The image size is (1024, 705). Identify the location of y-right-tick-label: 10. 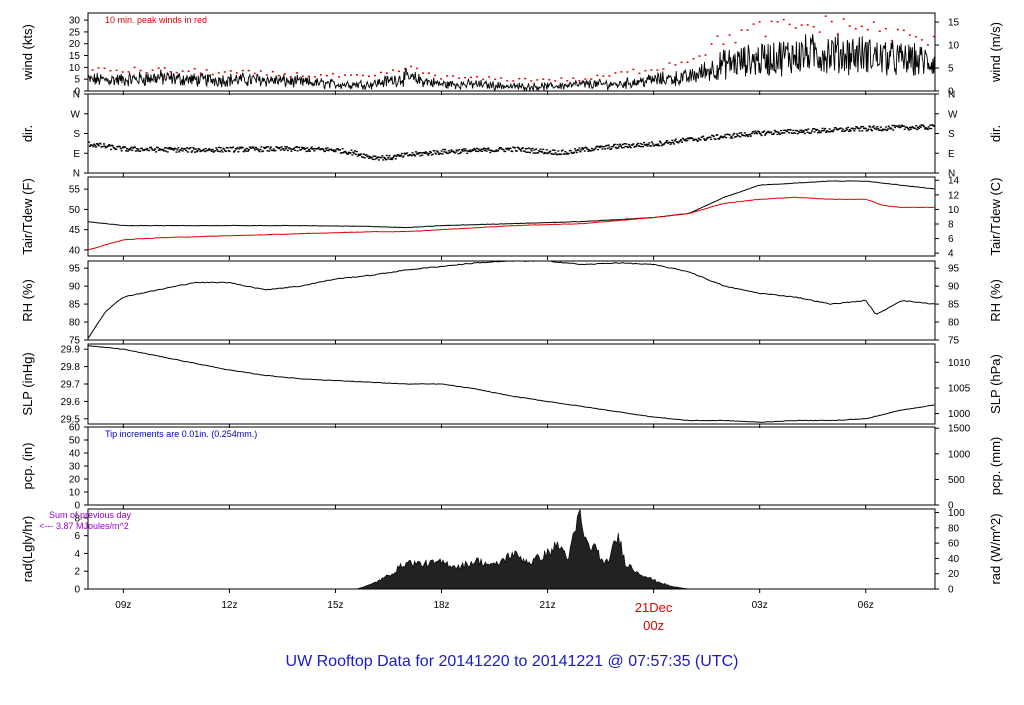
(954, 46).